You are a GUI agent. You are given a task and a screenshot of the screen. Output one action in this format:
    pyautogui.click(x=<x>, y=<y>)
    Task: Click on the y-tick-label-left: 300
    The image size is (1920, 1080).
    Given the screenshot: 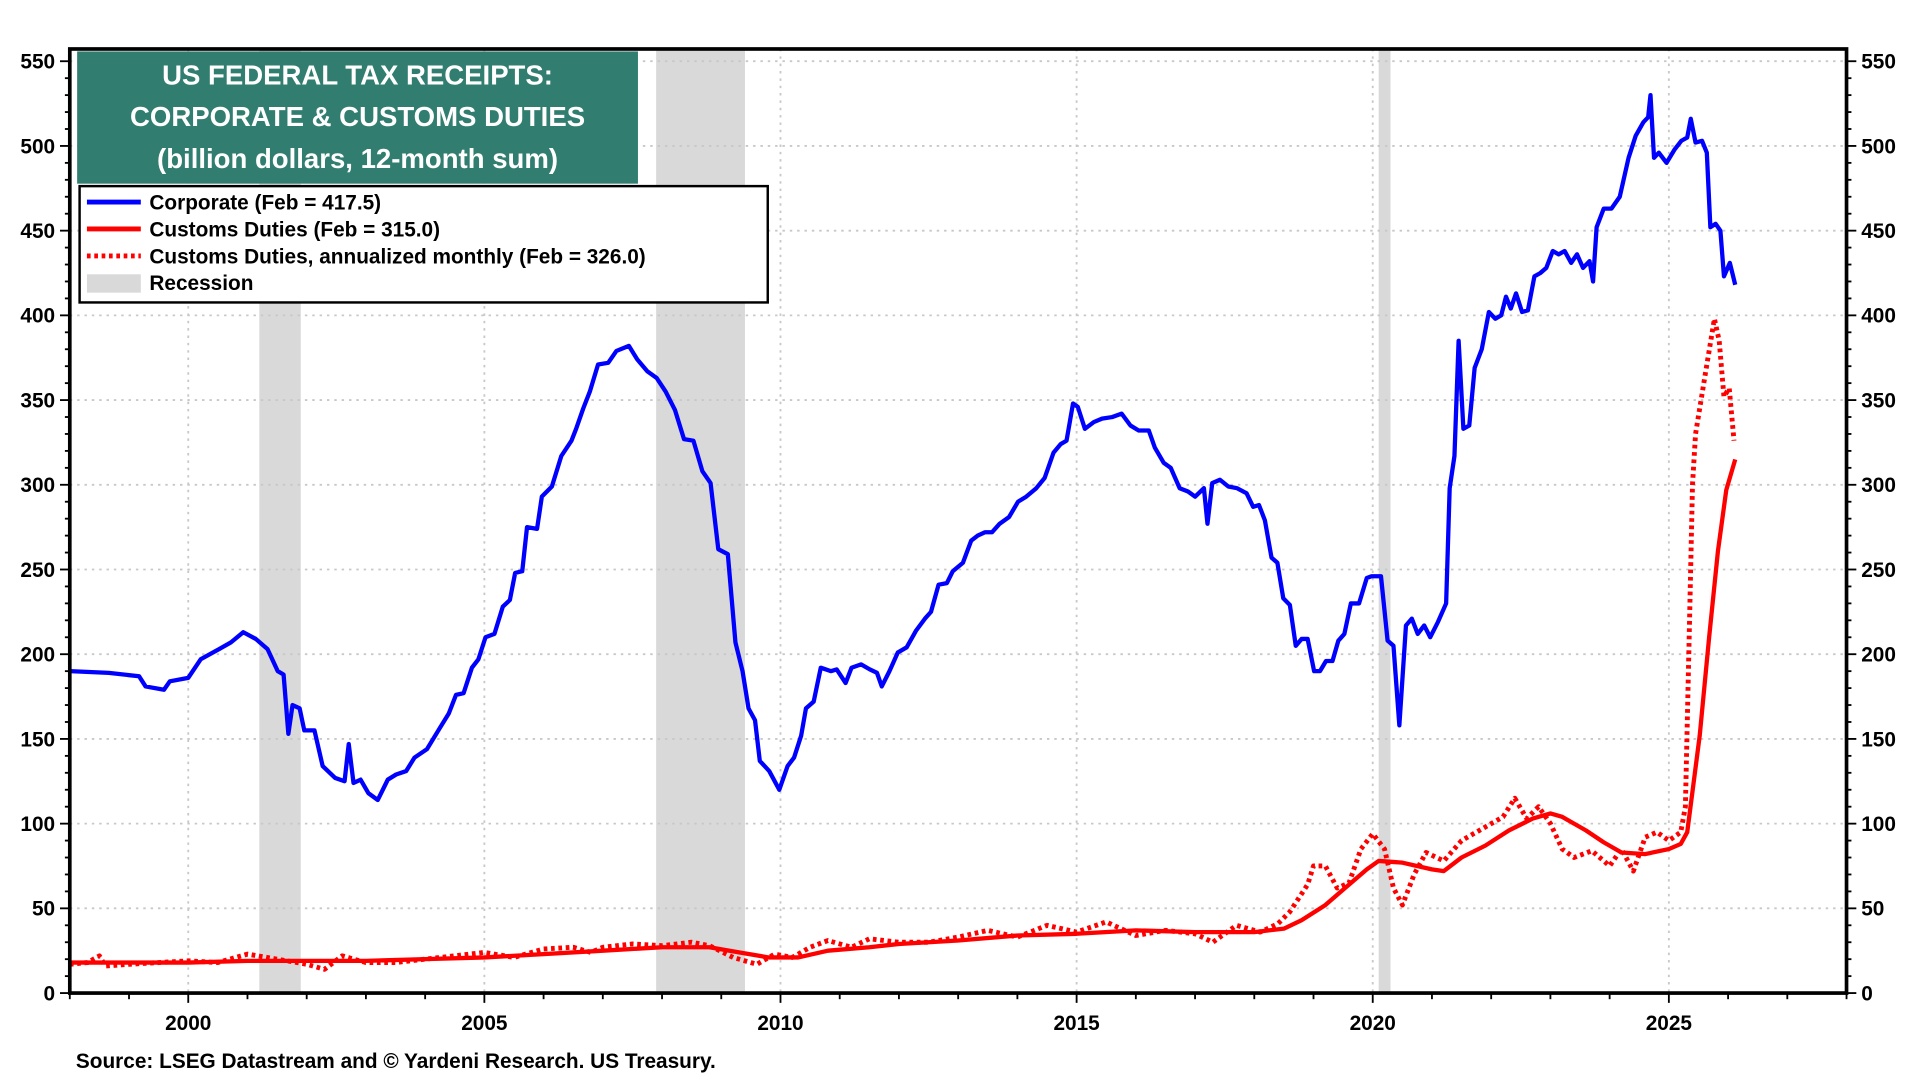 What is the action you would take?
    pyautogui.click(x=37, y=485)
    